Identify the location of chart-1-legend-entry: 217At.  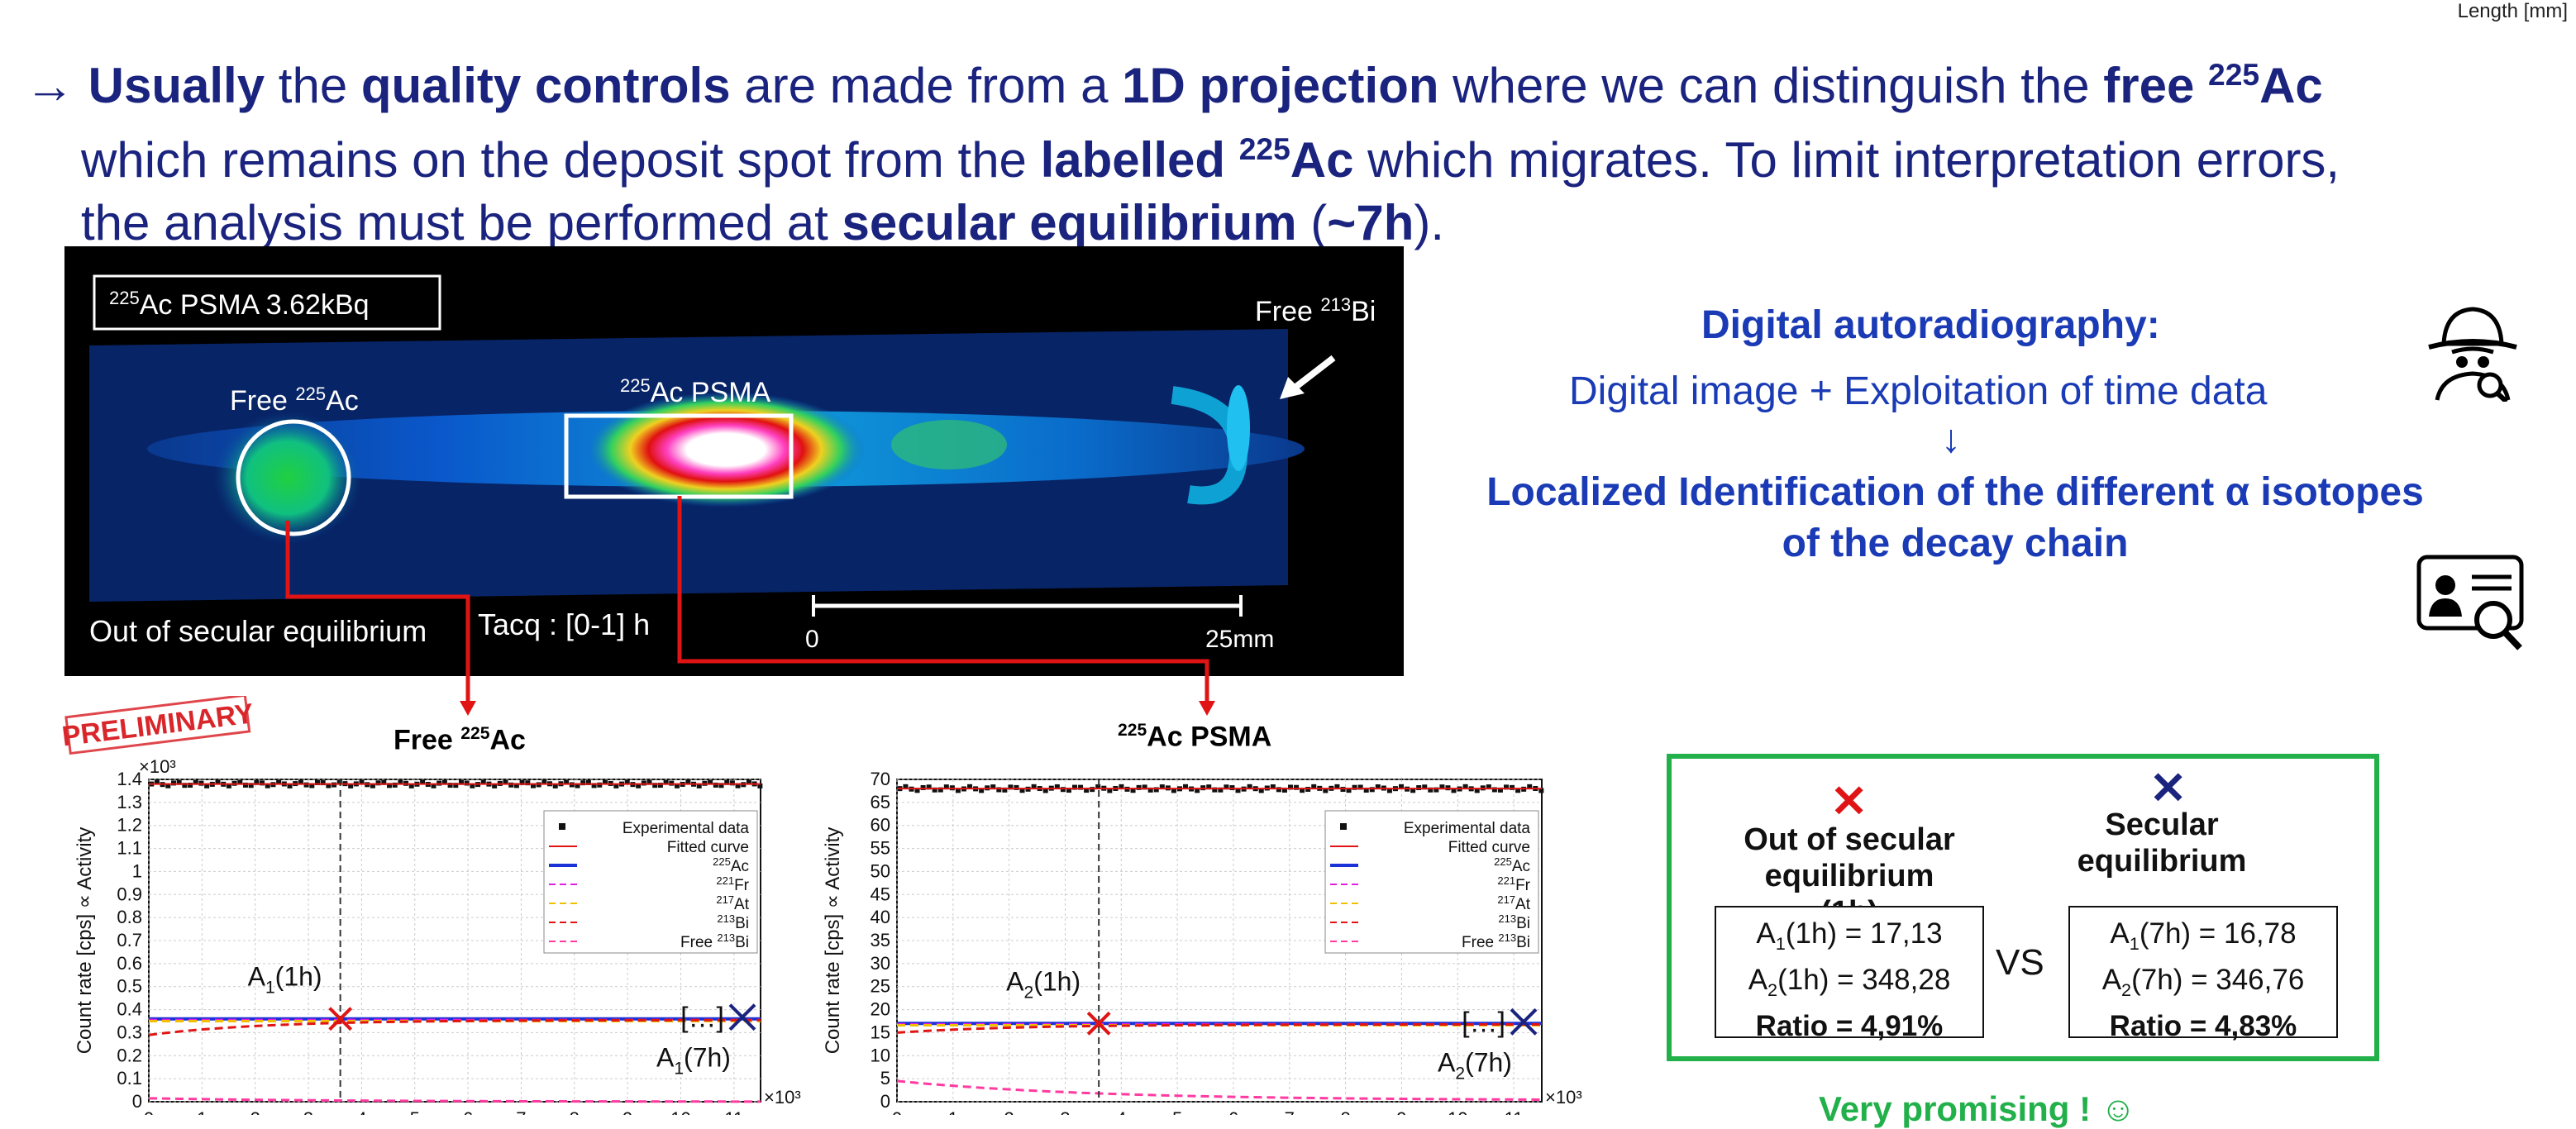
(732, 903).